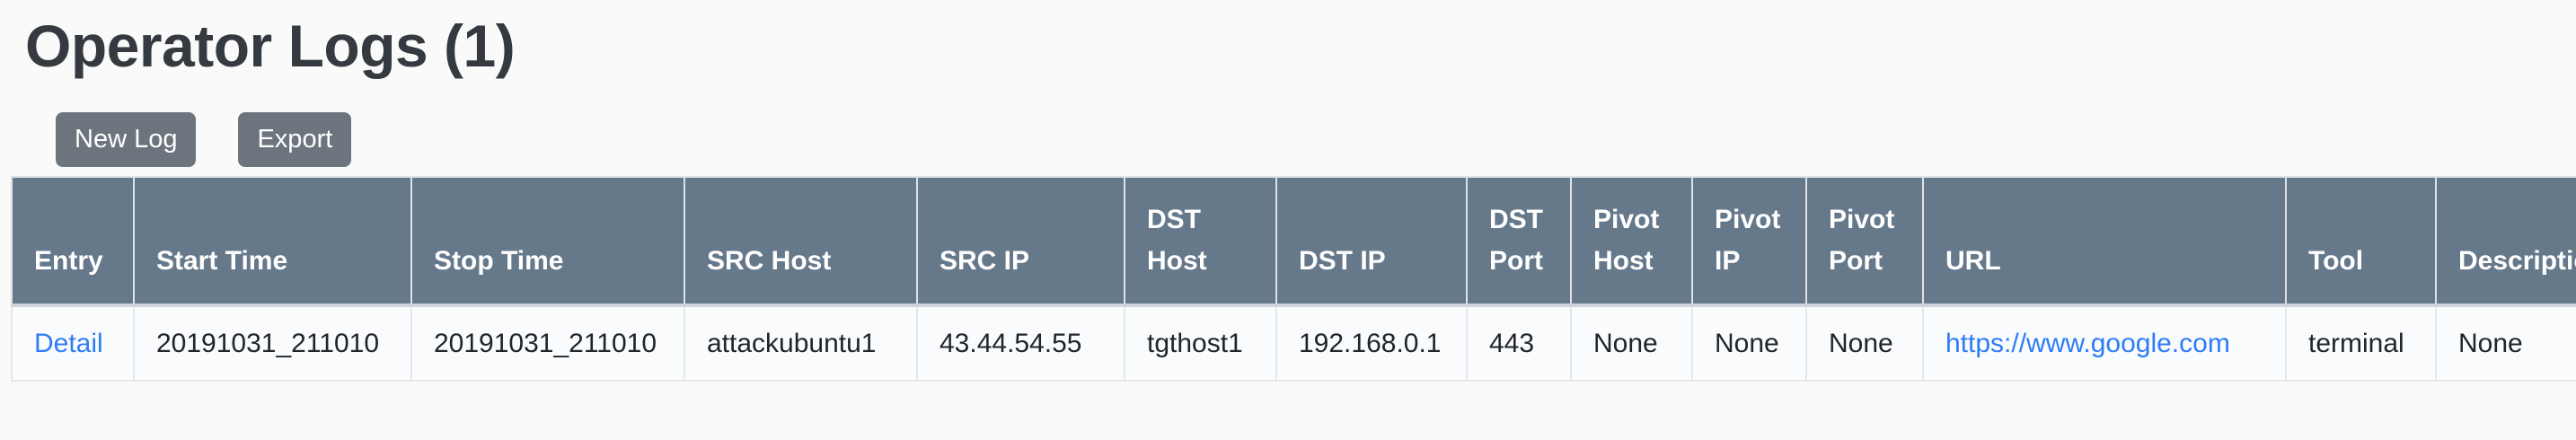  I want to click on cell-src-ip: 43.44.54.55, so click(1020, 343).